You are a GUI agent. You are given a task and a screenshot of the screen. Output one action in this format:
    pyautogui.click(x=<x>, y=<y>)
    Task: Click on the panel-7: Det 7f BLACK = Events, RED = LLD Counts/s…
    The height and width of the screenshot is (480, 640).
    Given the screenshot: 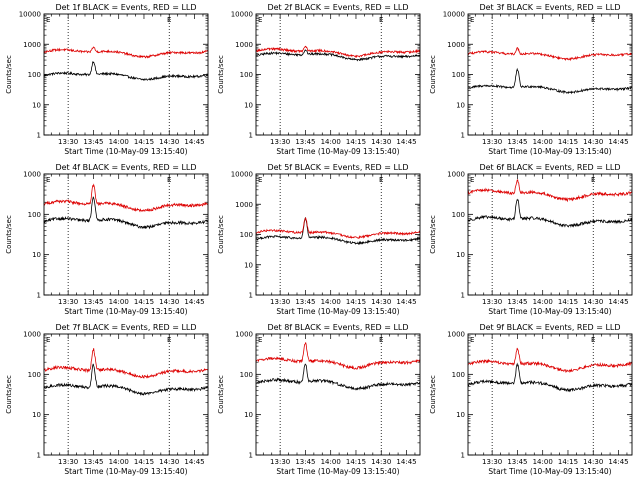 What is the action you would take?
    pyautogui.click(x=107, y=399)
    